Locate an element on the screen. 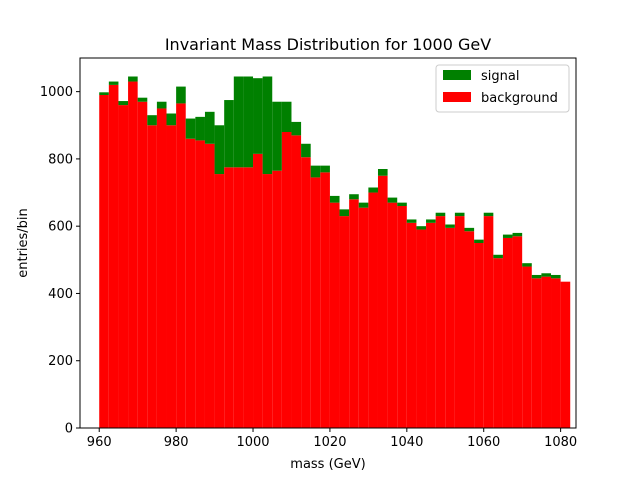 The height and width of the screenshot is (480, 640). x-tick-label: 1020 is located at coordinates (329, 442).